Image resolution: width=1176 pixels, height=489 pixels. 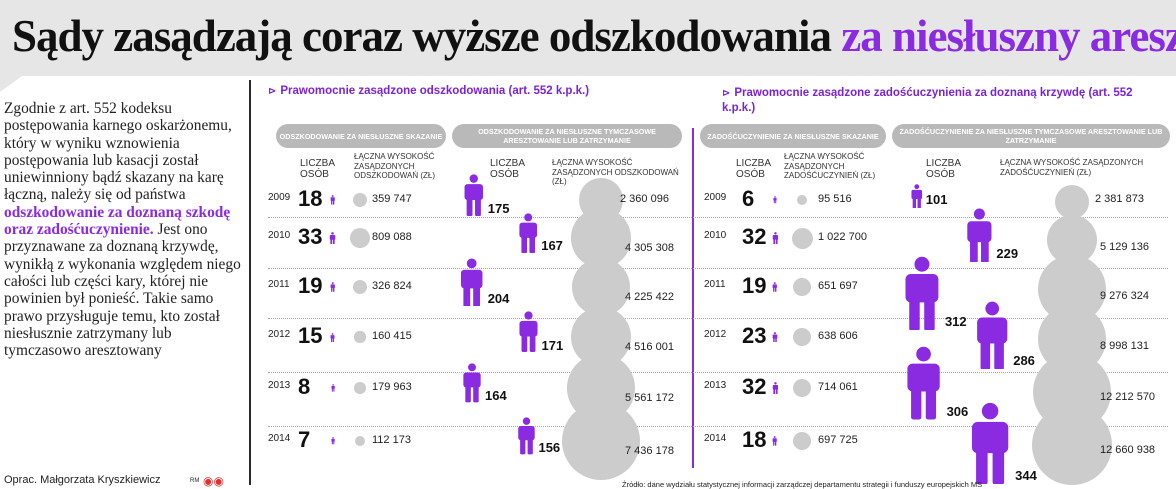 I want to click on person-count: 33, so click(x=310, y=236).